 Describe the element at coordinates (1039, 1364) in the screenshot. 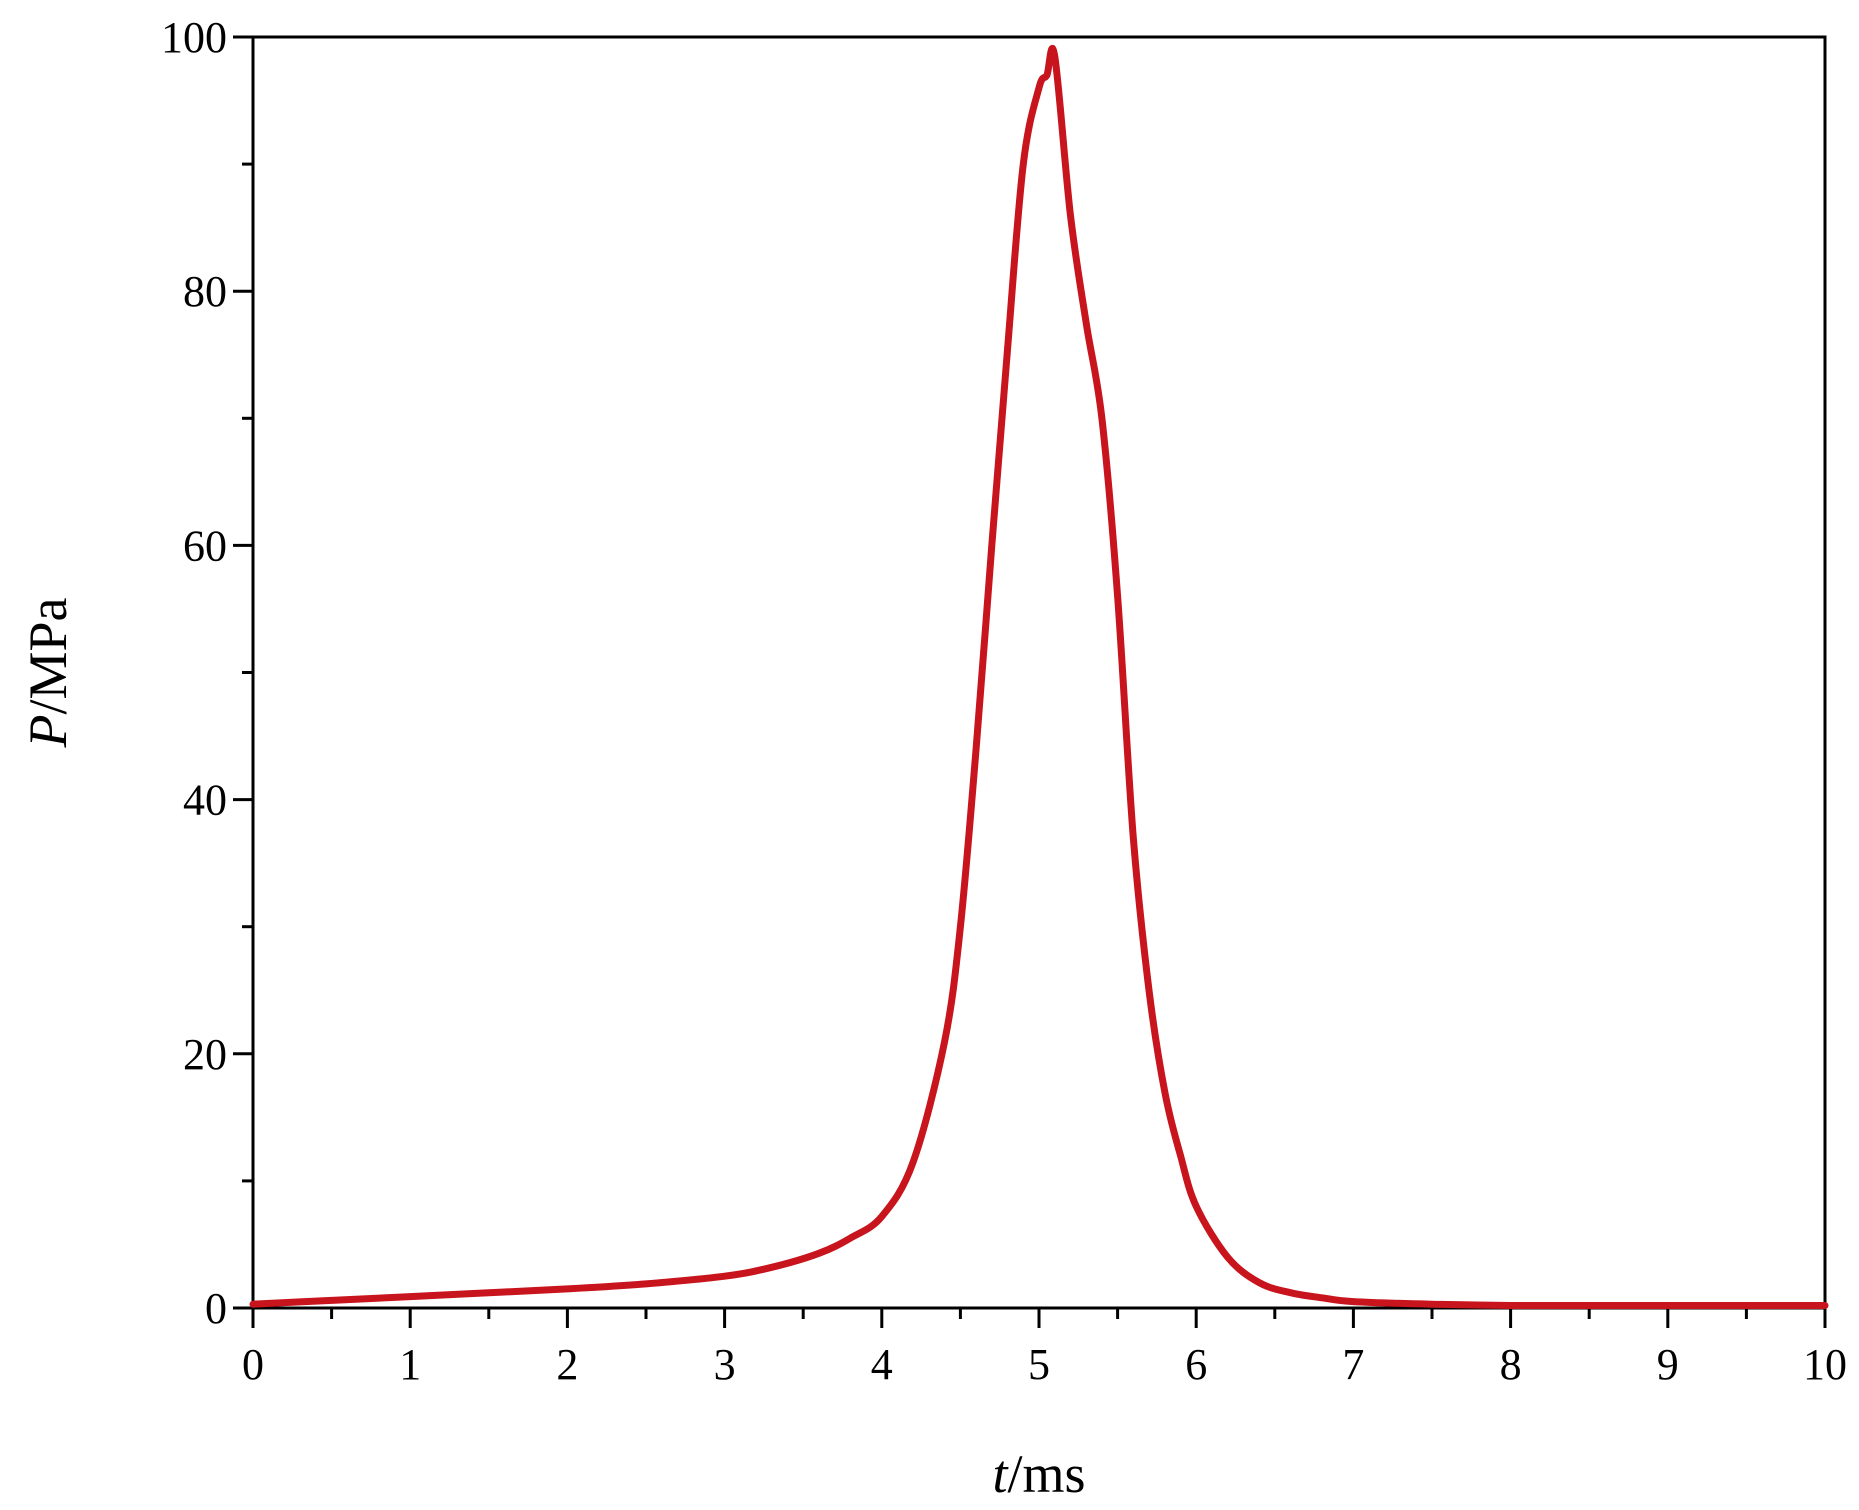

I see `x-tick-label: 5` at that location.